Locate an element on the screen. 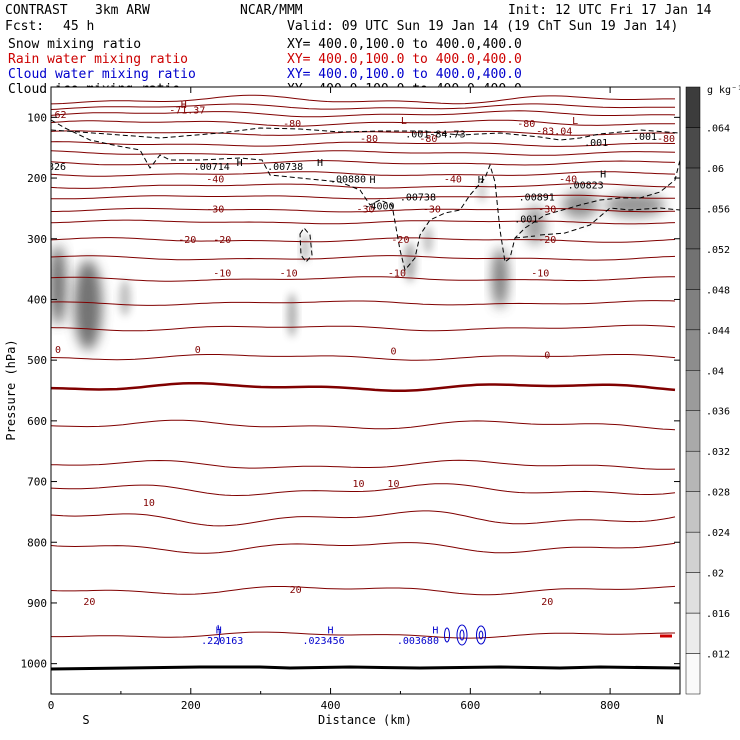 This screenshot has width=740, height=740. colorbar-label: .02 is located at coordinates (715, 574).